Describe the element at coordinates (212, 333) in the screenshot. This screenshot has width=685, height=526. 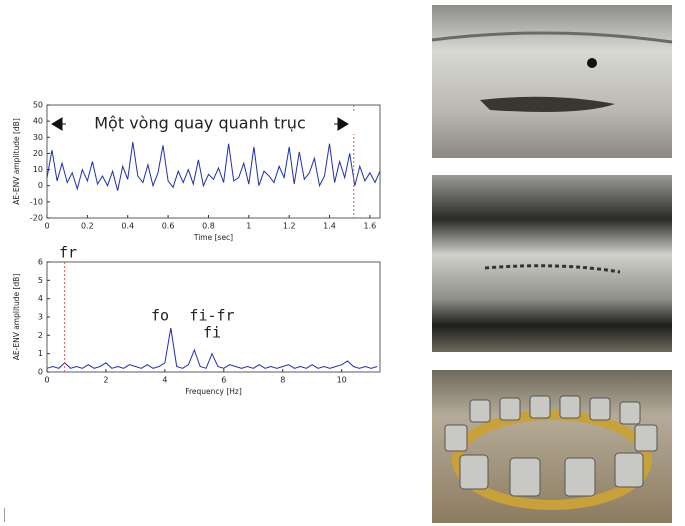
I see `peak-label: fi` at that location.